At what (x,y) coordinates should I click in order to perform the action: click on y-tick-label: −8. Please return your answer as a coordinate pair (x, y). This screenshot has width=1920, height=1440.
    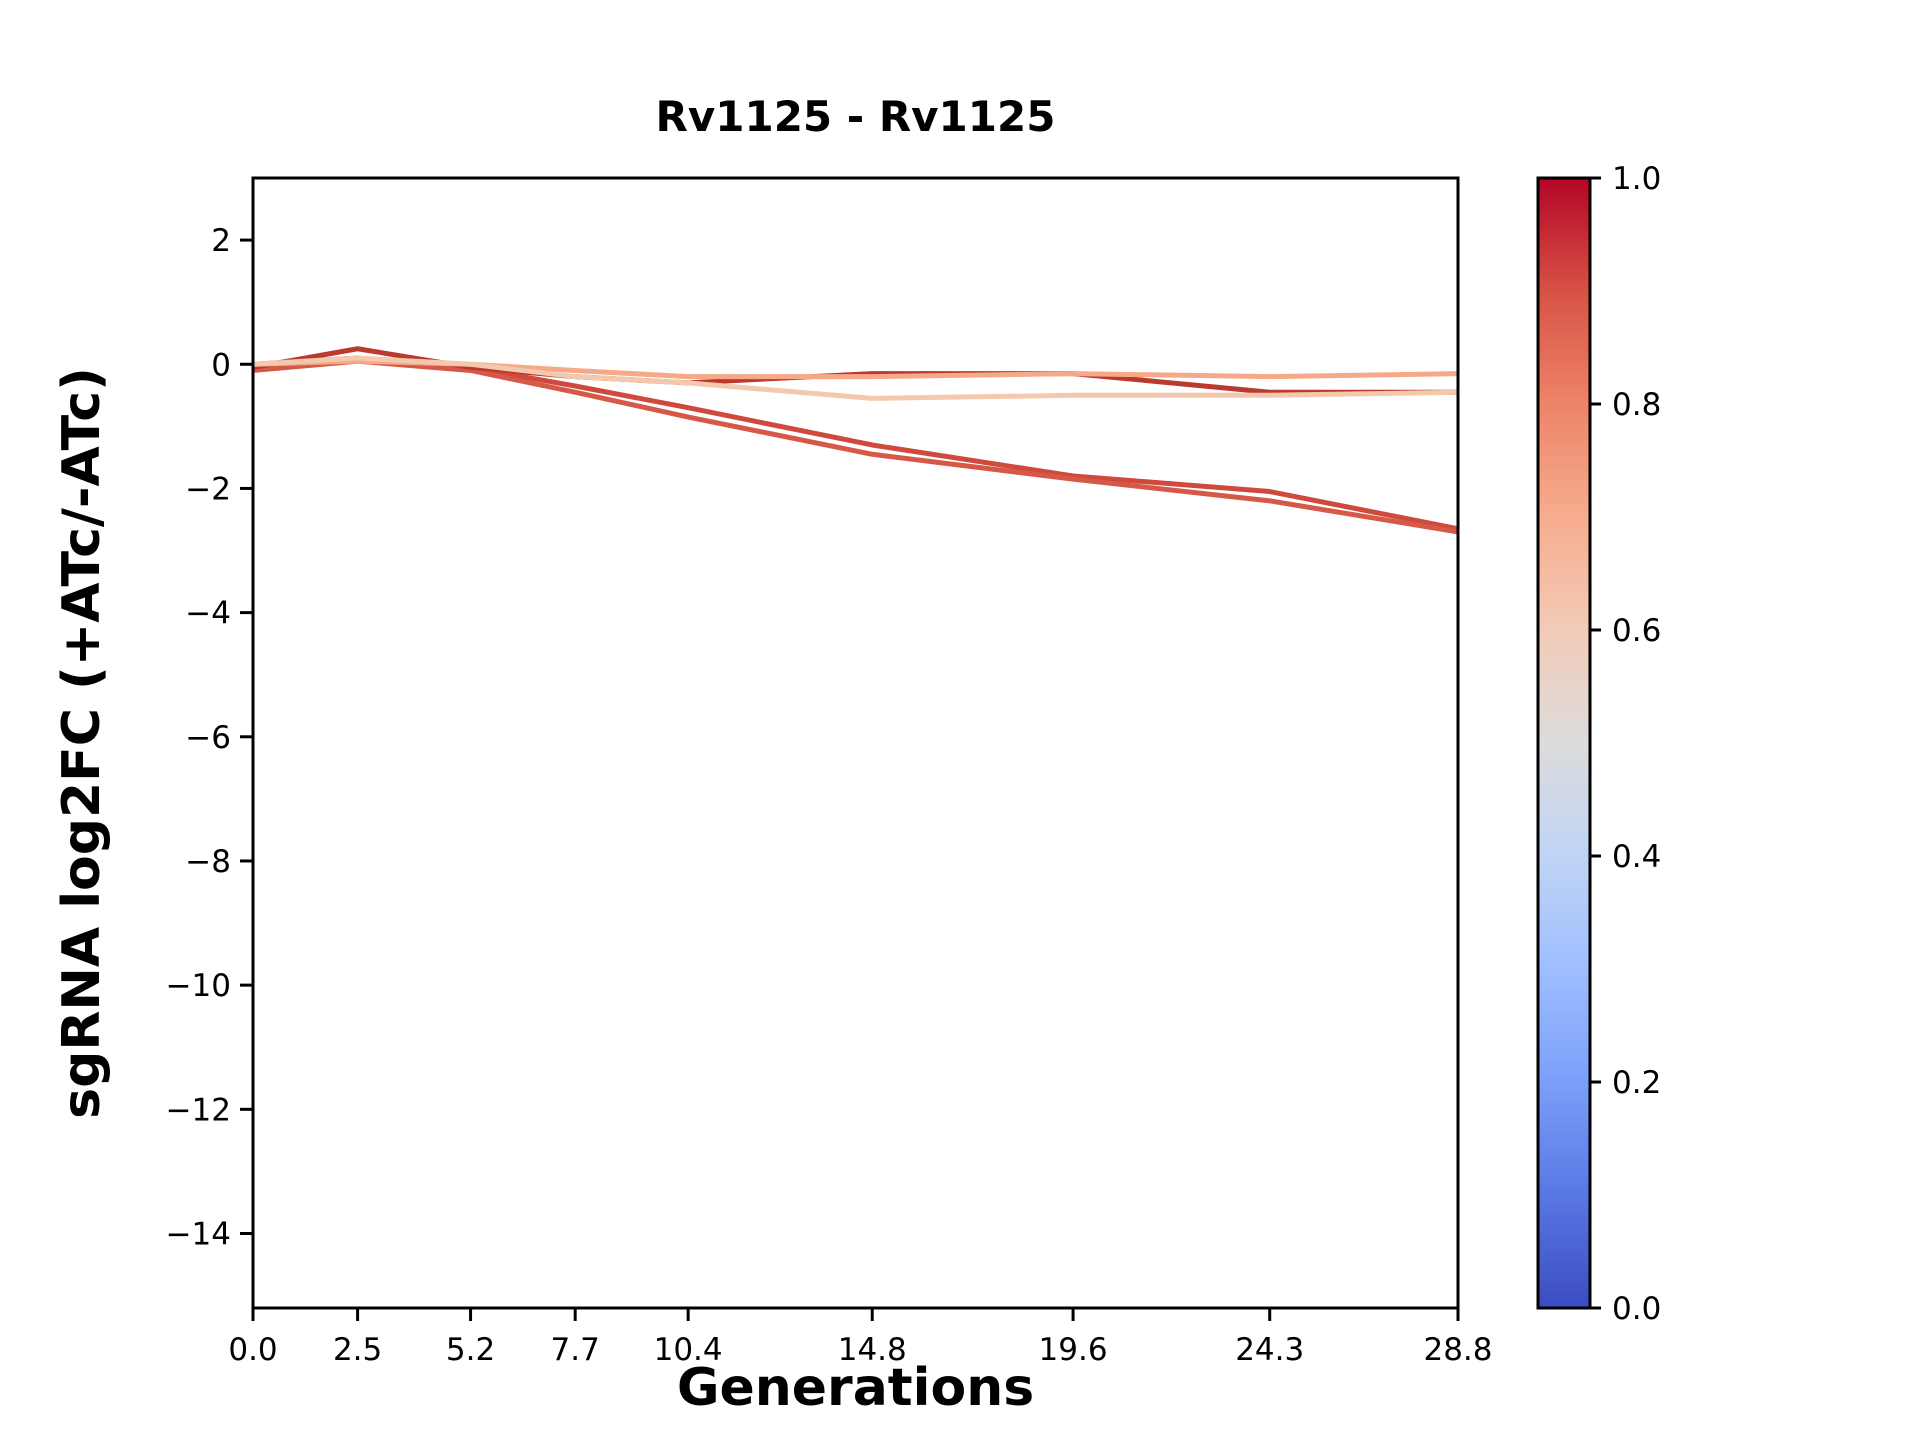
    Looking at the image, I should click on (208, 862).